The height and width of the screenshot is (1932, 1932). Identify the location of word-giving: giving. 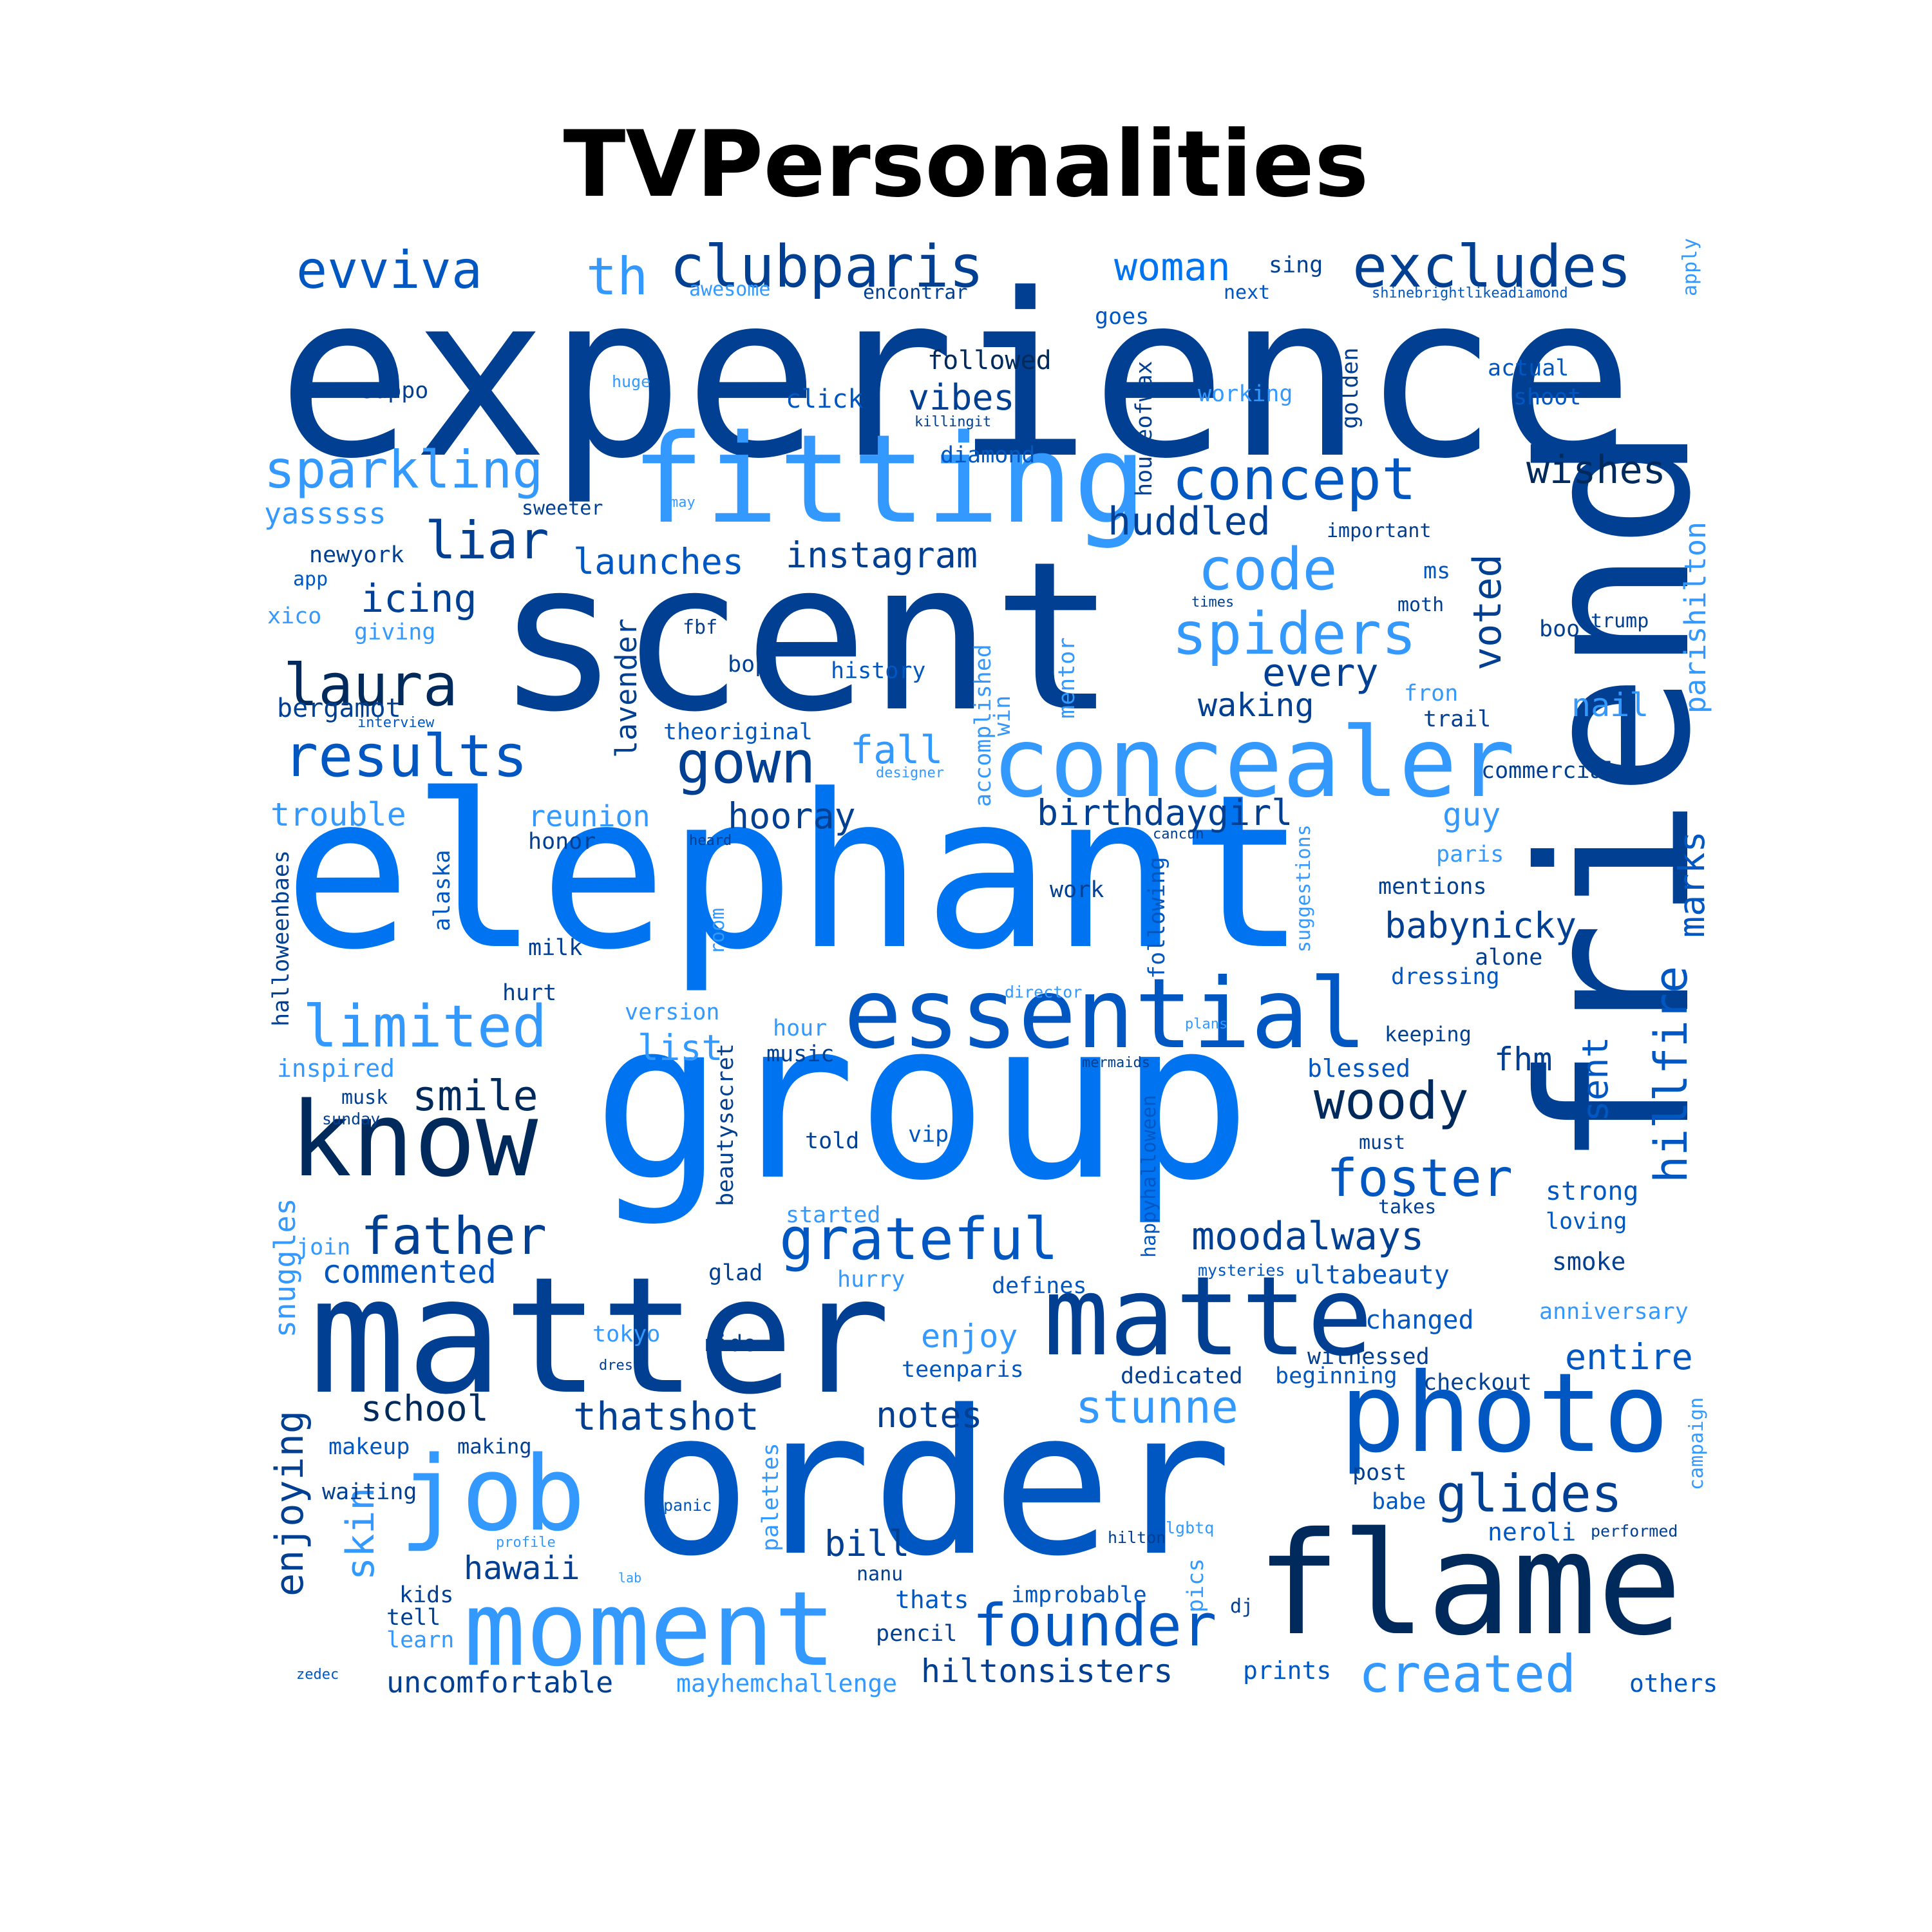
(395, 633).